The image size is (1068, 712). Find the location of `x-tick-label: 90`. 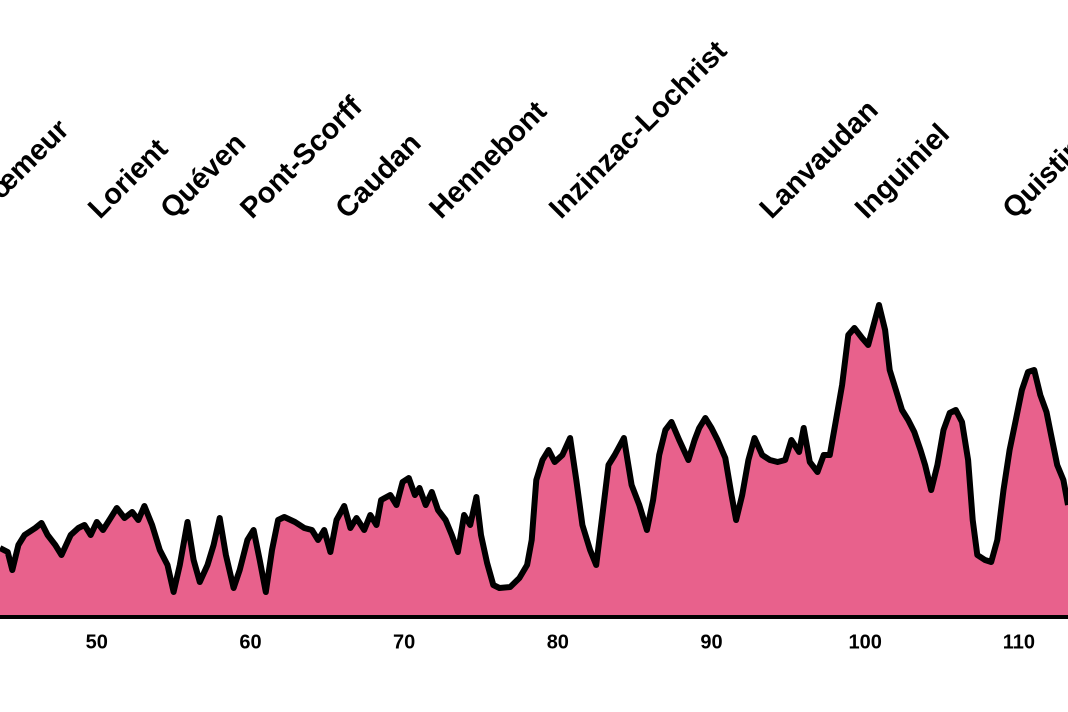

x-tick-label: 90 is located at coordinates (711, 642).